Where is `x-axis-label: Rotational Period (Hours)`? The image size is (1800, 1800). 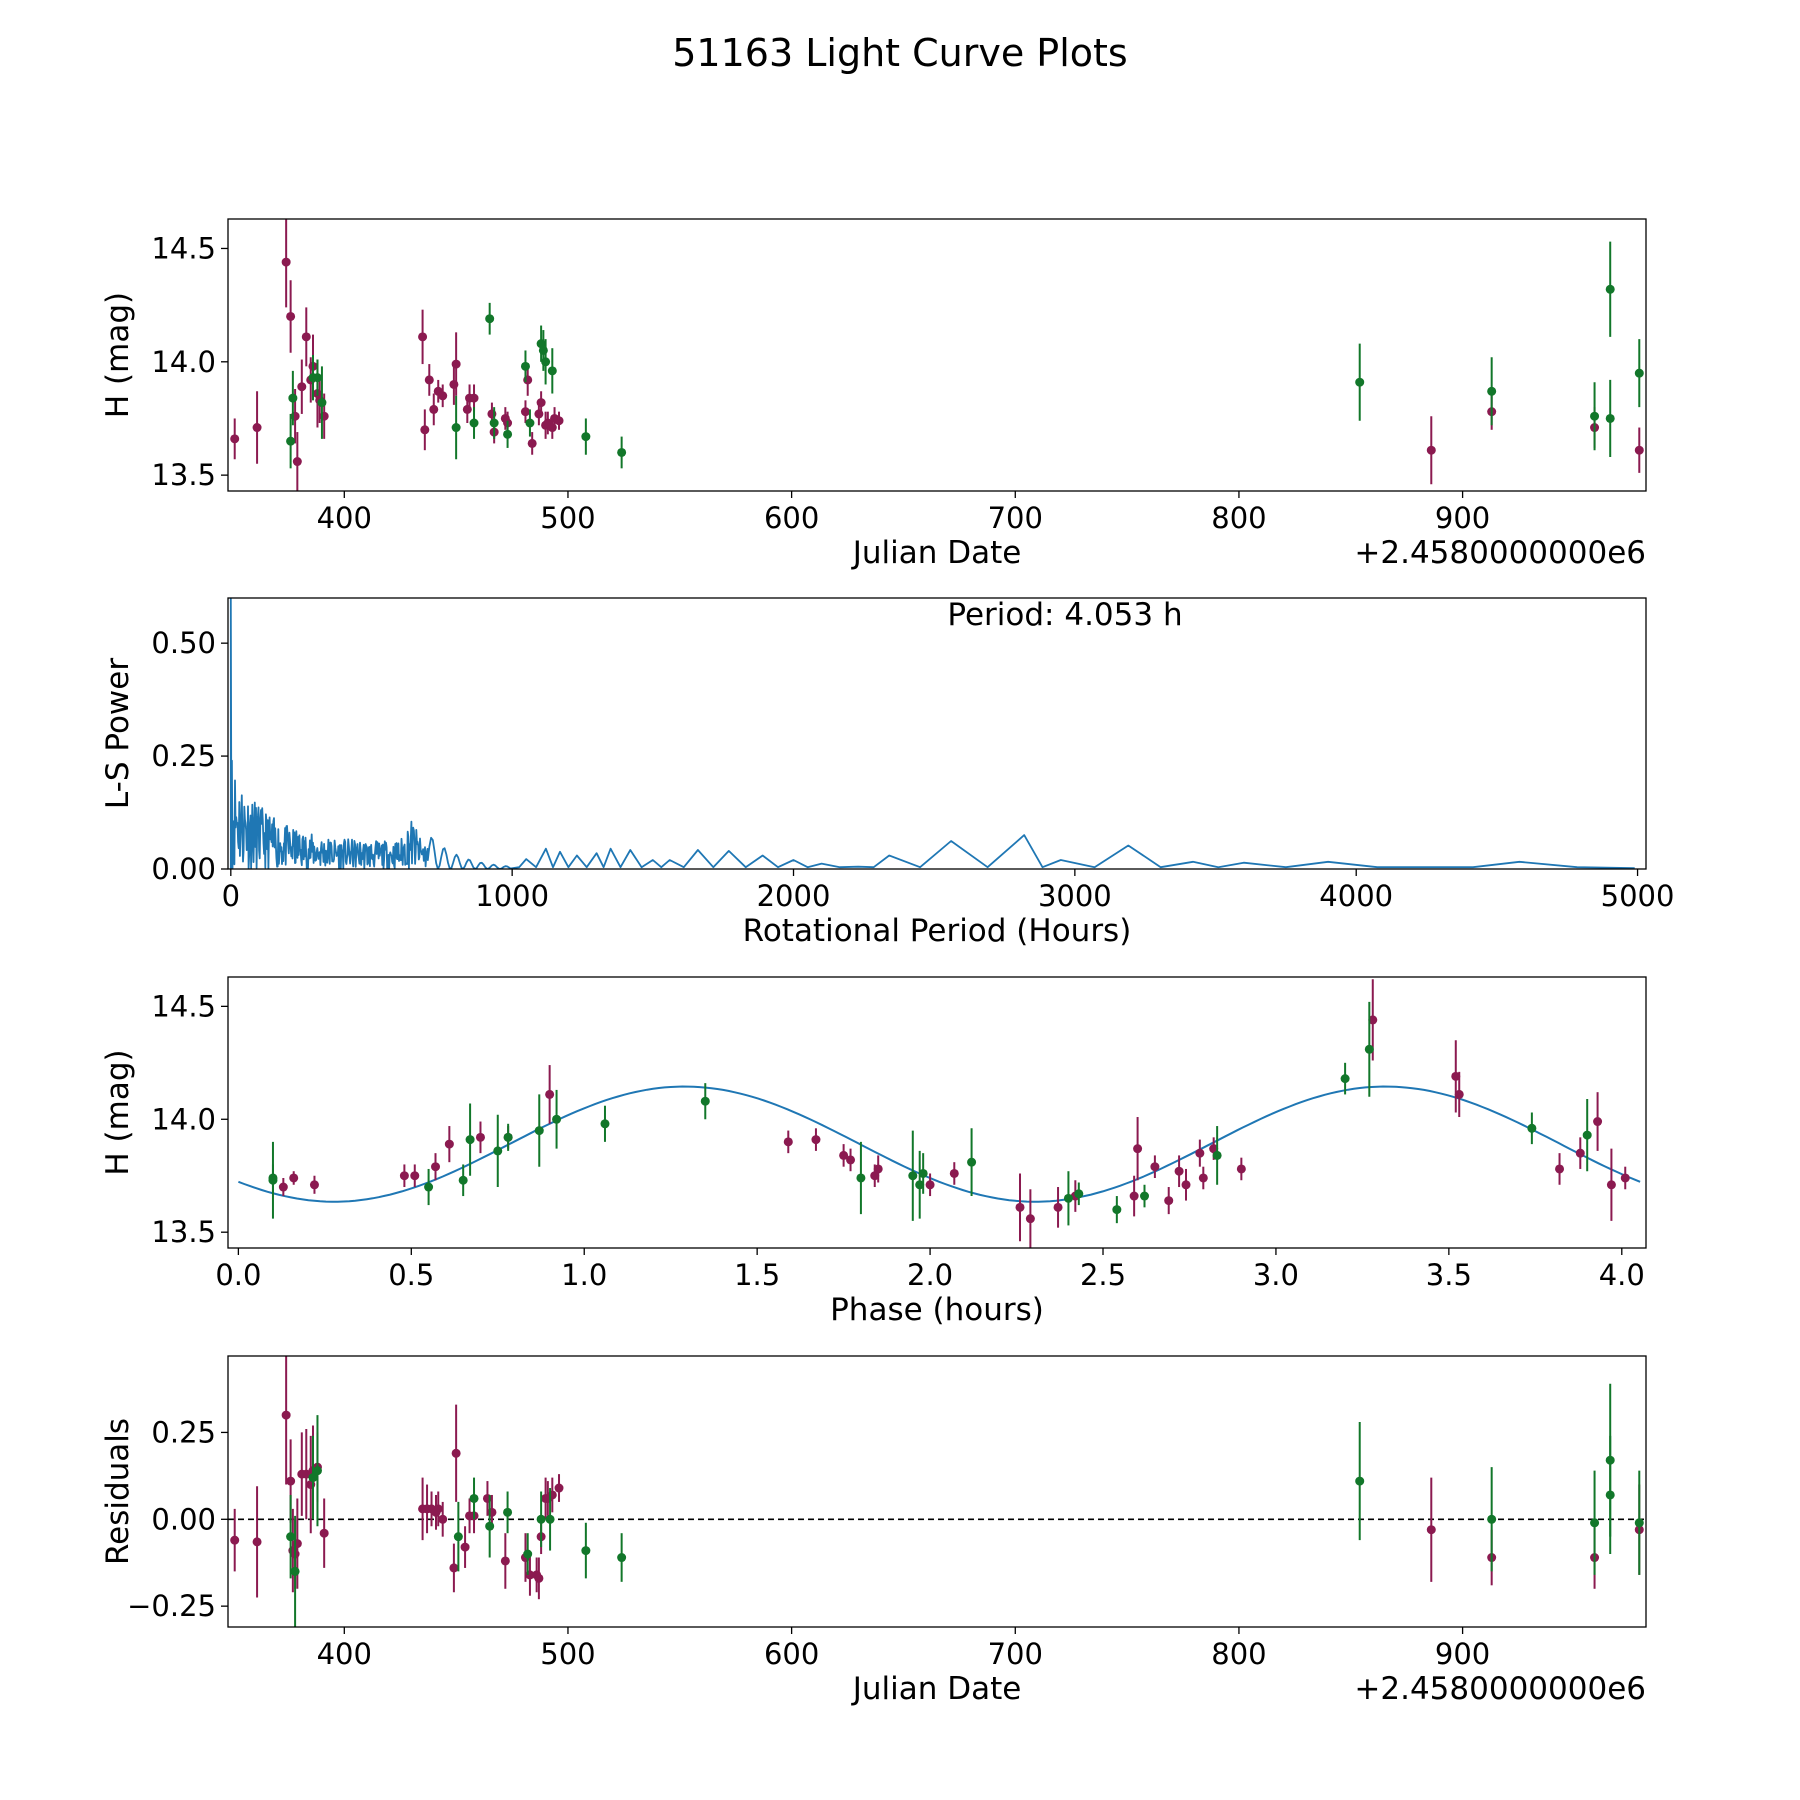
x-axis-label: Rotational Period (Hours) is located at coordinates (937, 931).